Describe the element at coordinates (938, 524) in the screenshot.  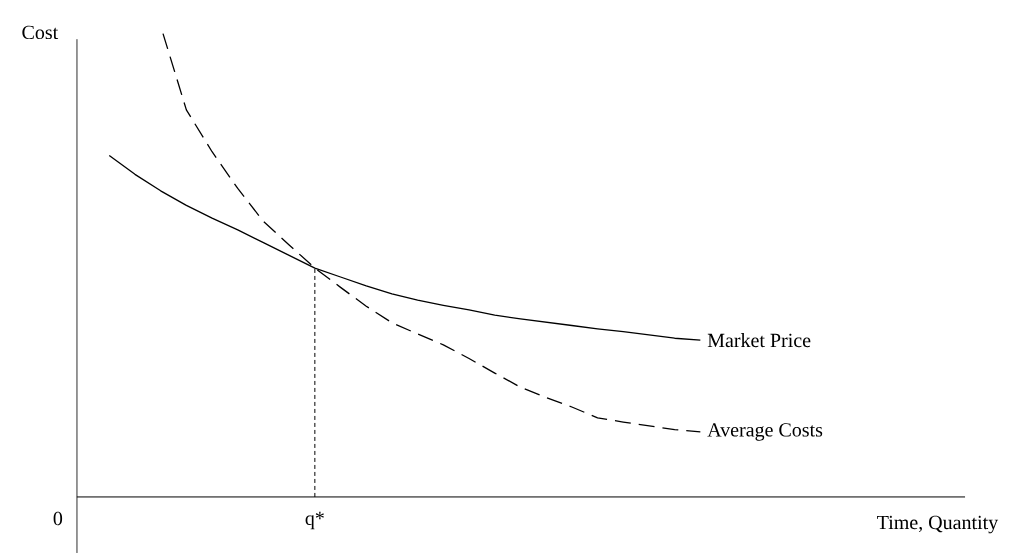
I see `x-axis-title: Time, Quantity` at that location.